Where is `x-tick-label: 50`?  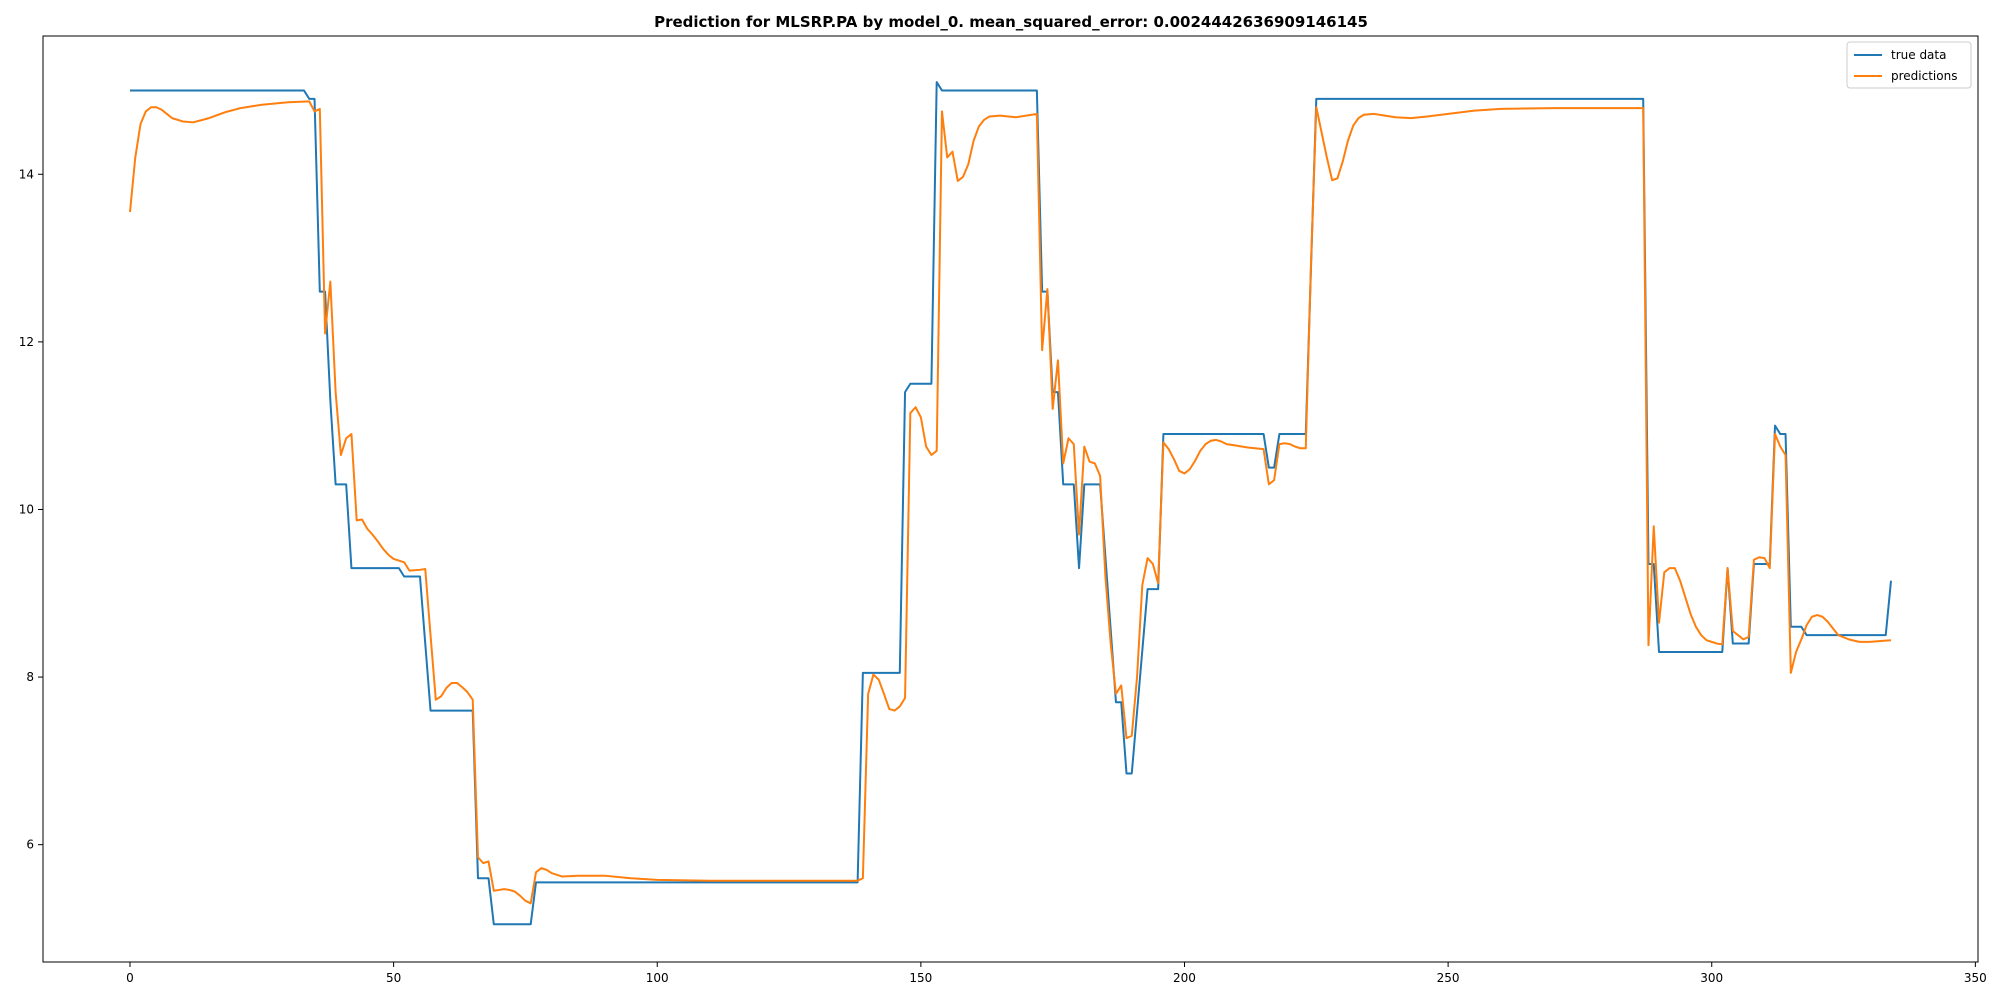
x-tick-label: 50 is located at coordinates (393, 978).